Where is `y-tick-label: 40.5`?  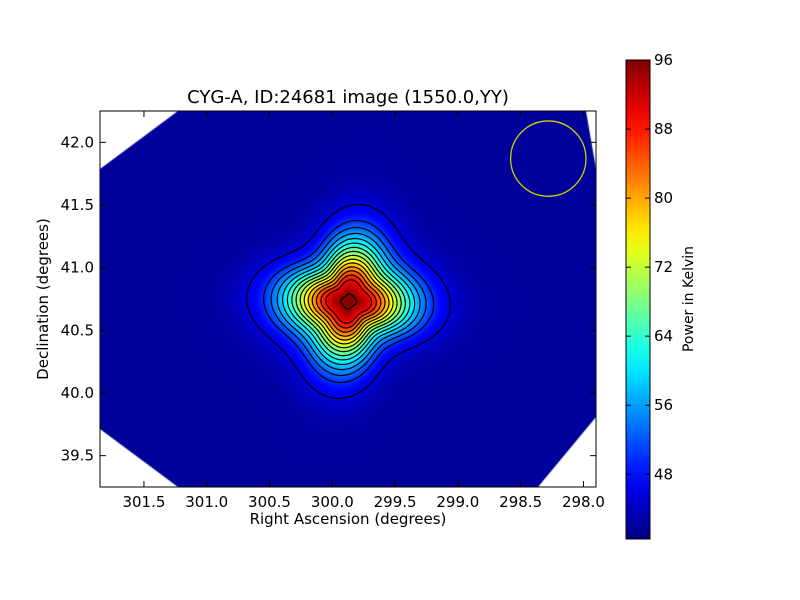
y-tick-label: 40.5 is located at coordinates (77, 330).